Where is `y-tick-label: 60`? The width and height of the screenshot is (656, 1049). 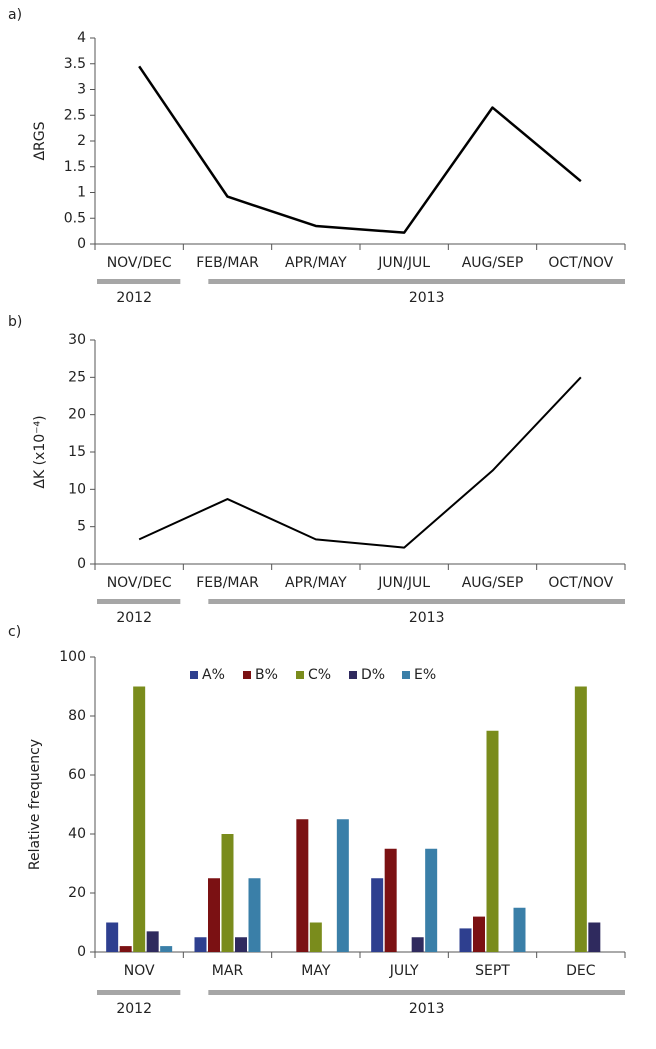 y-tick-label: 60 is located at coordinates (77, 775).